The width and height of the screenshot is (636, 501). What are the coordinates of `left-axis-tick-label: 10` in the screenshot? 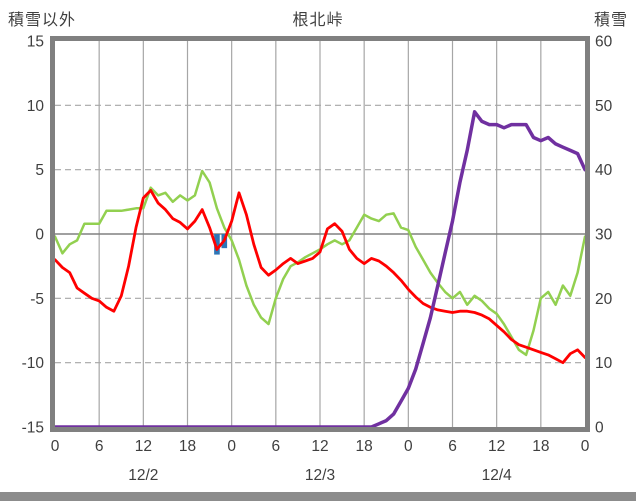 It's located at (36, 106).